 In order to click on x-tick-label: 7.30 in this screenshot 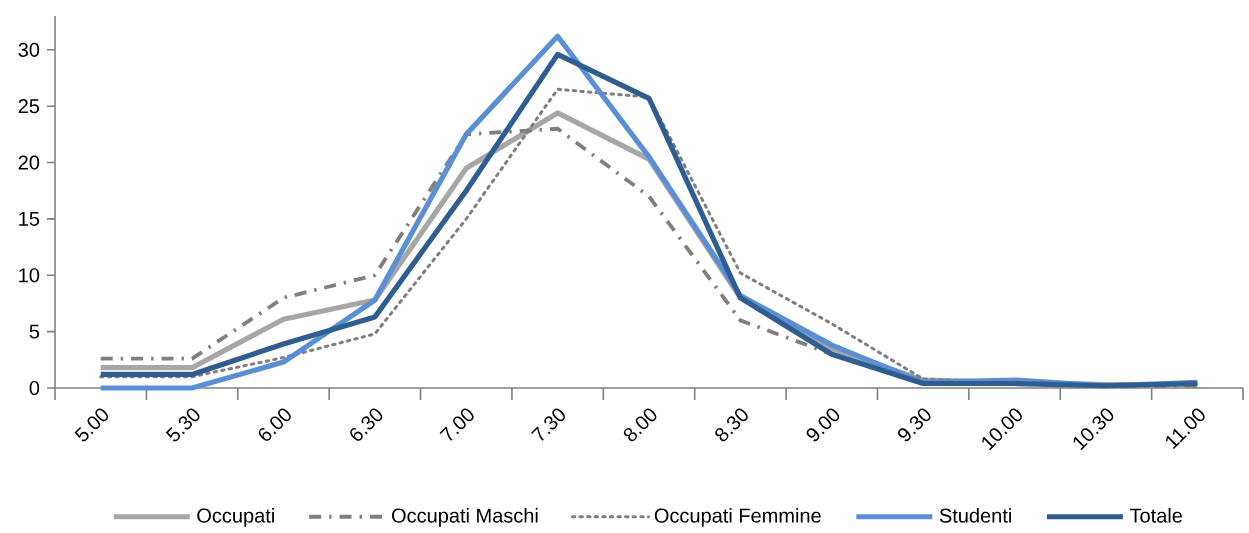, I will do `click(547, 424)`.